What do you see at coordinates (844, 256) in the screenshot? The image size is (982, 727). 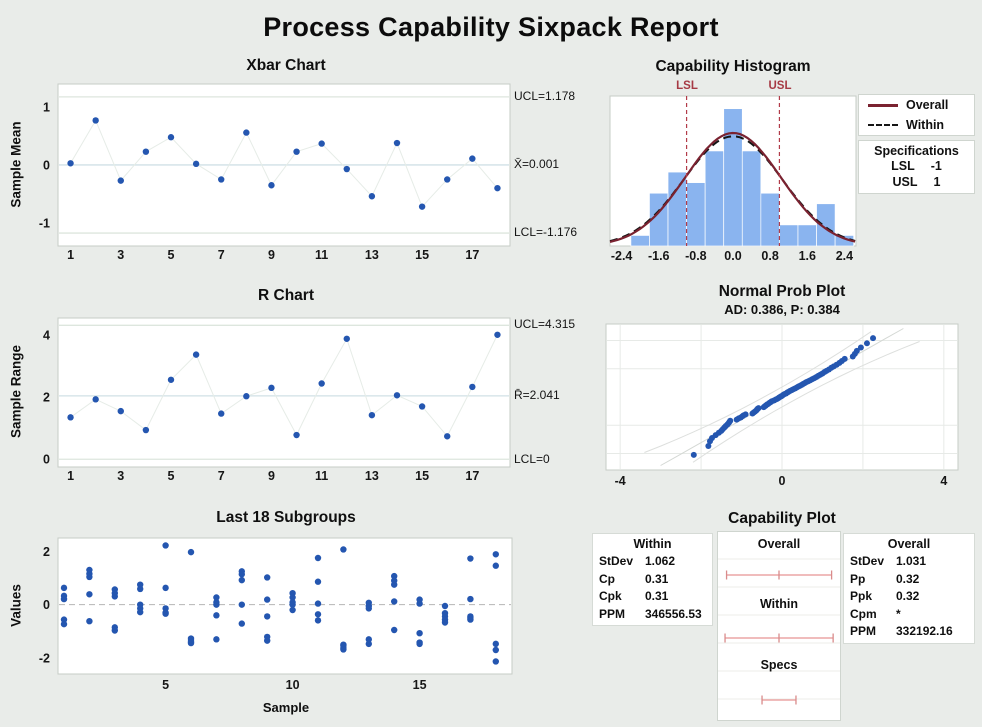 I see `svg-text: 2.4` at bounding box center [844, 256].